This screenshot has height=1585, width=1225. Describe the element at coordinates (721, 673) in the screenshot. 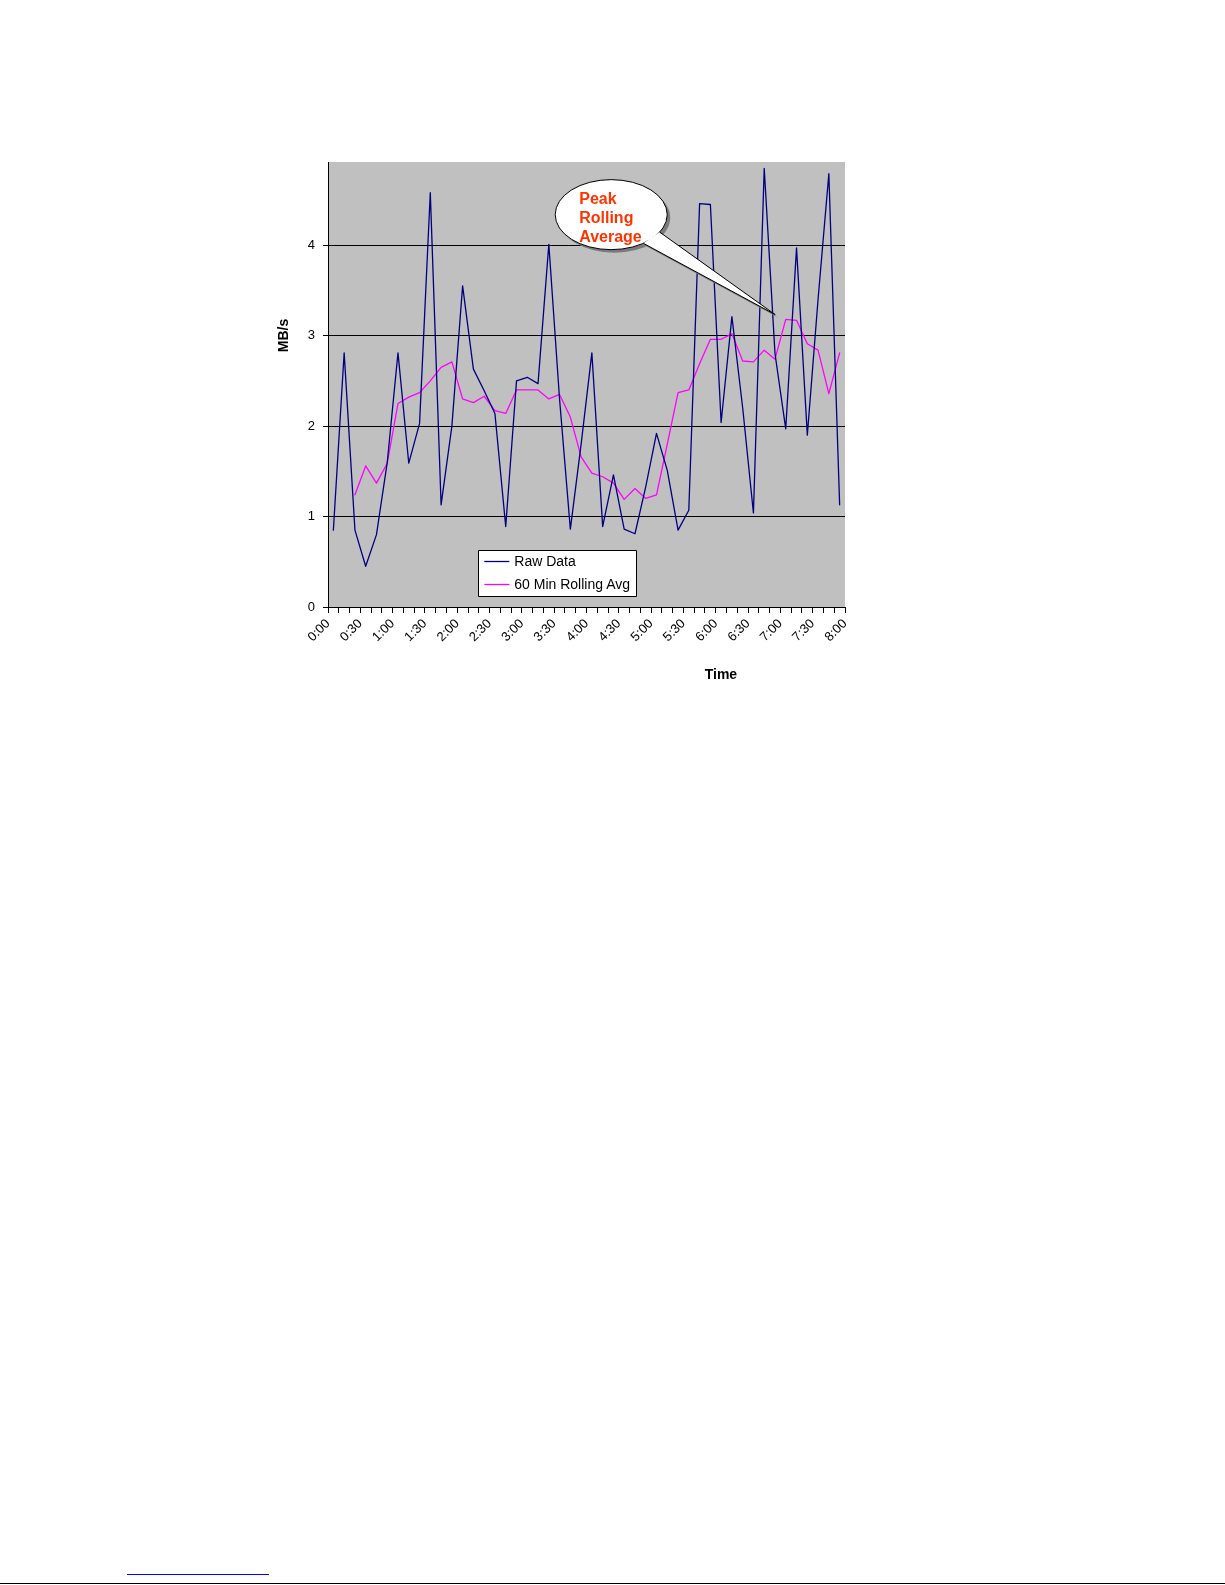

I see `x-axis-title: Time` at that location.